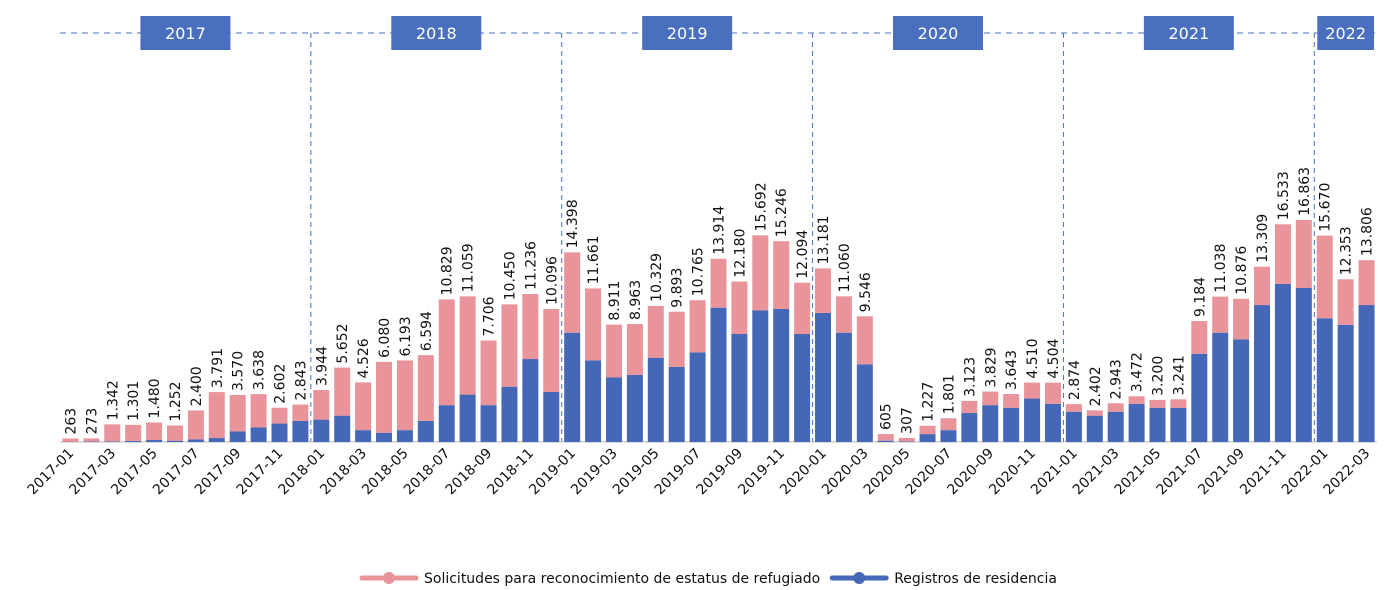 The image size is (1386, 590). What do you see at coordinates (1159, 376) in the screenshot?
I see `total-label: 3.200` at bounding box center [1159, 376].